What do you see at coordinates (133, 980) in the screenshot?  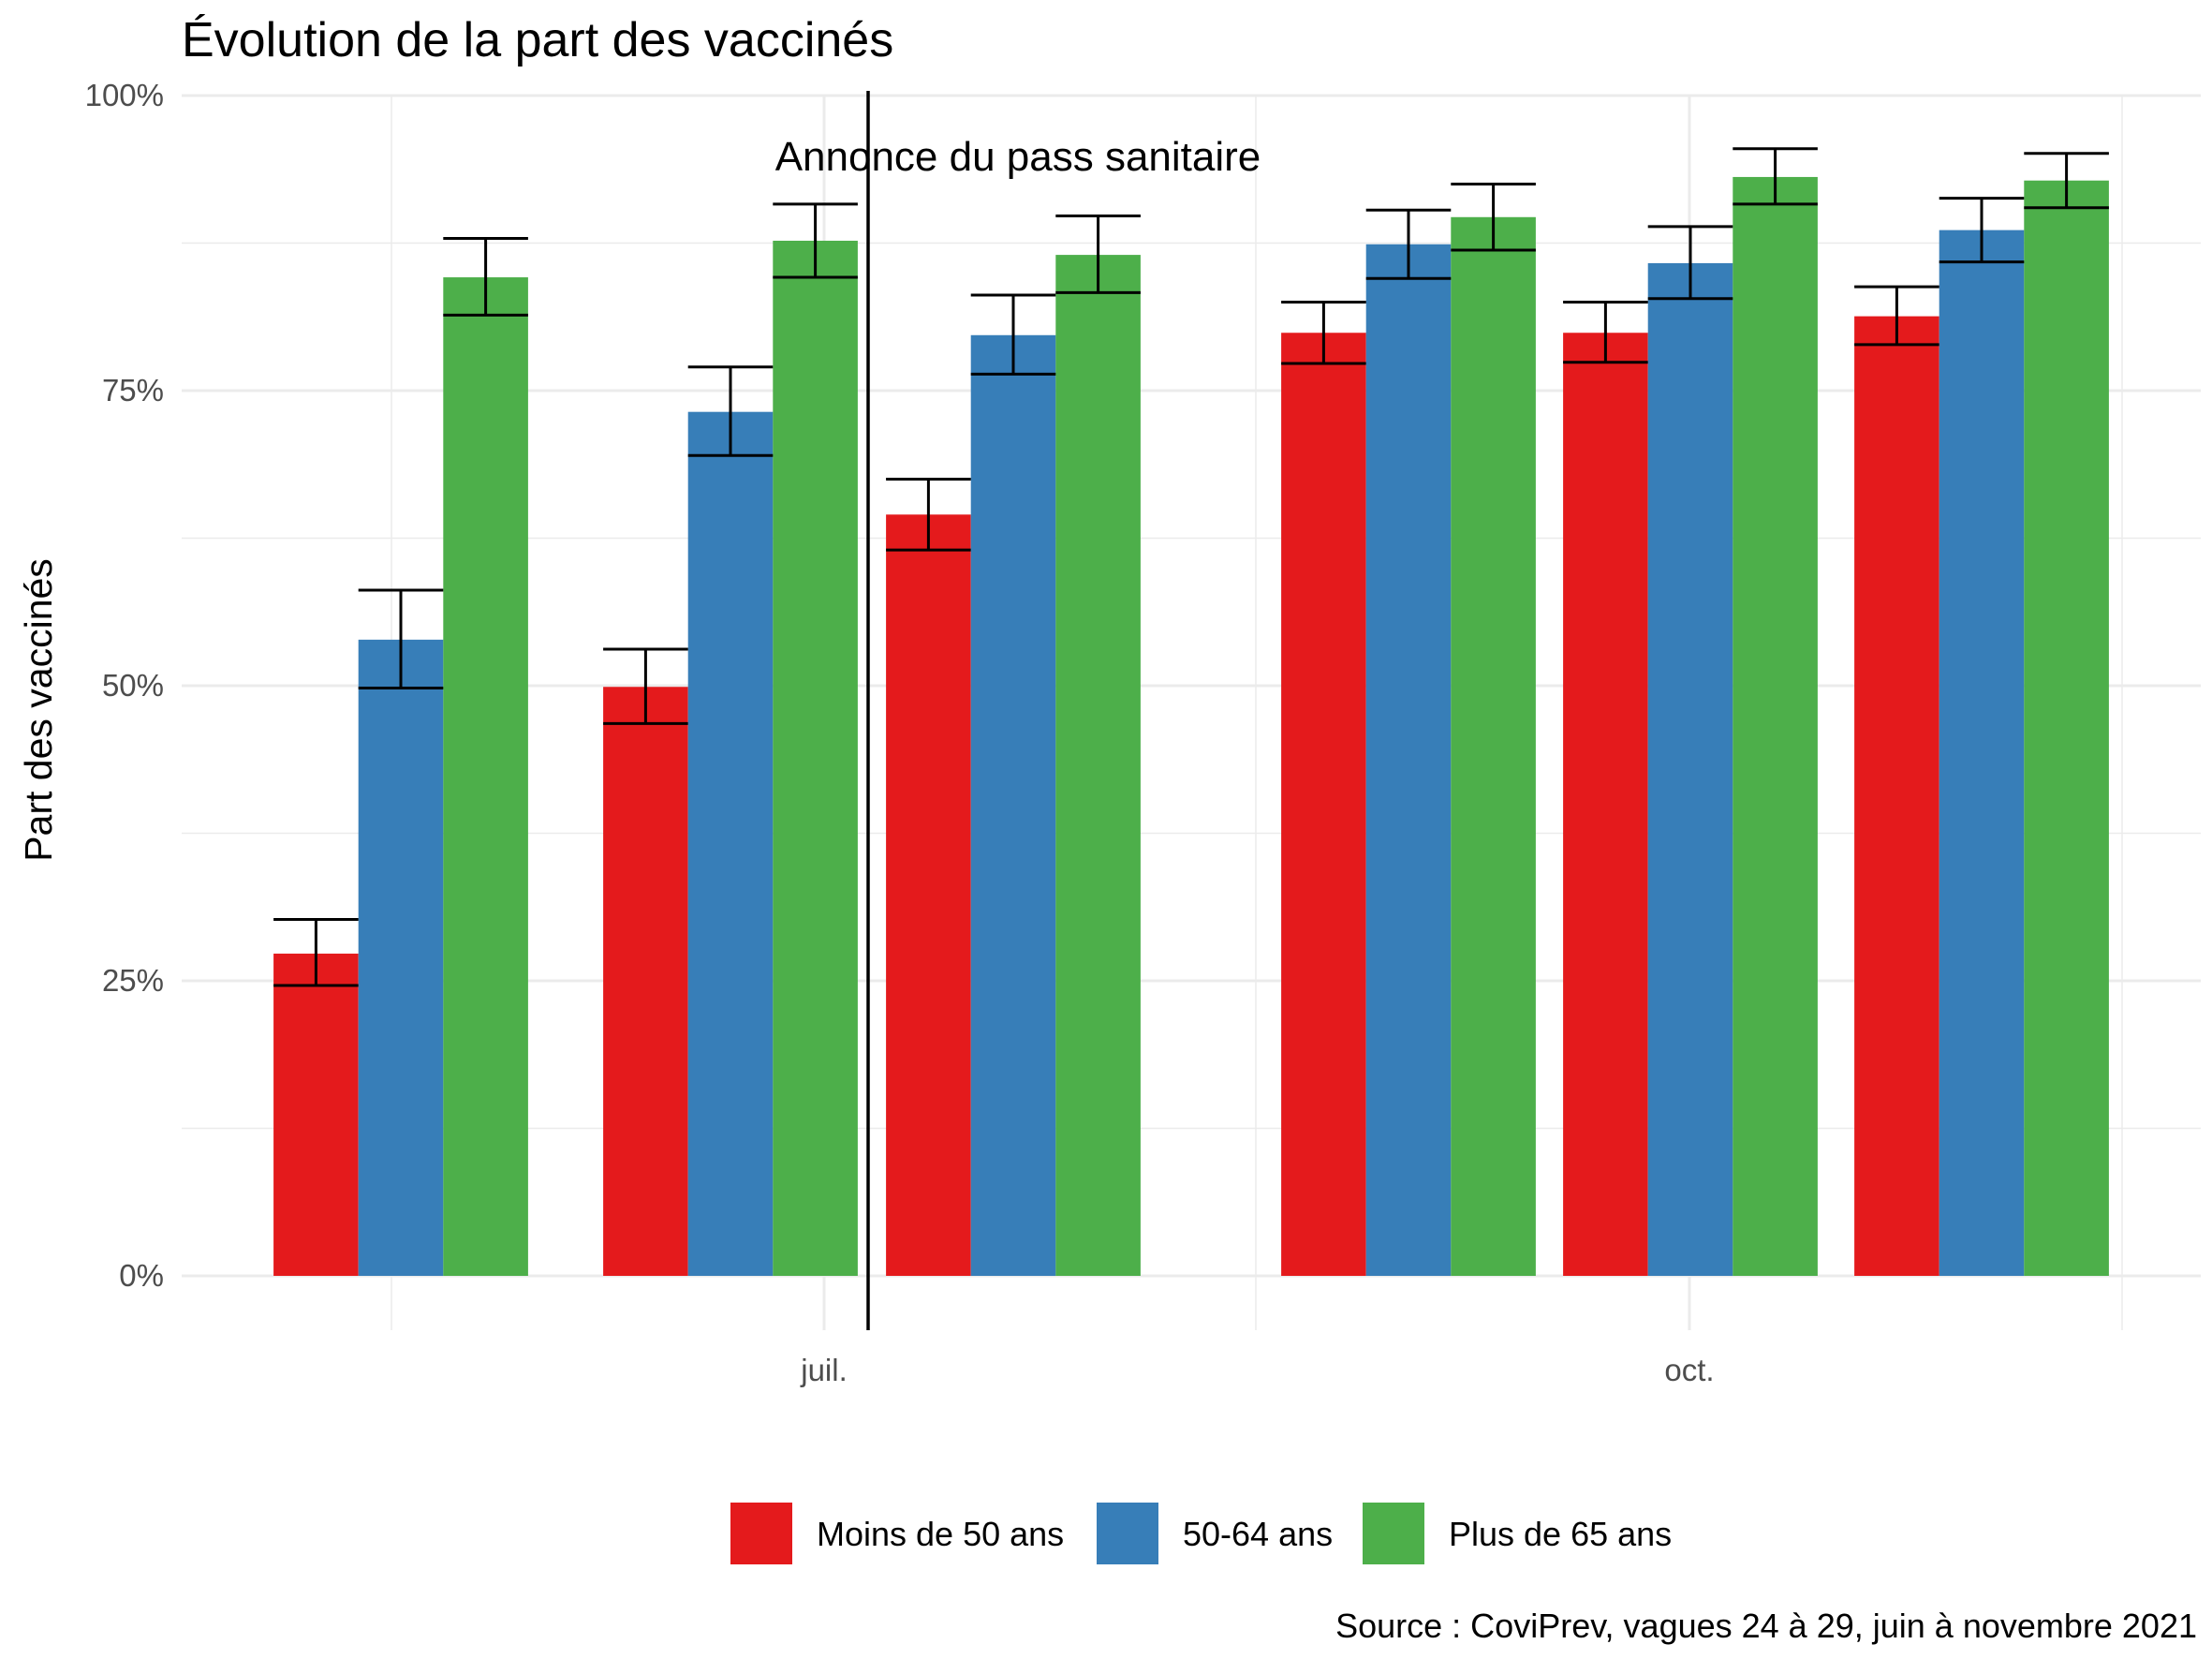 I see `y-tick-label: 25%` at bounding box center [133, 980].